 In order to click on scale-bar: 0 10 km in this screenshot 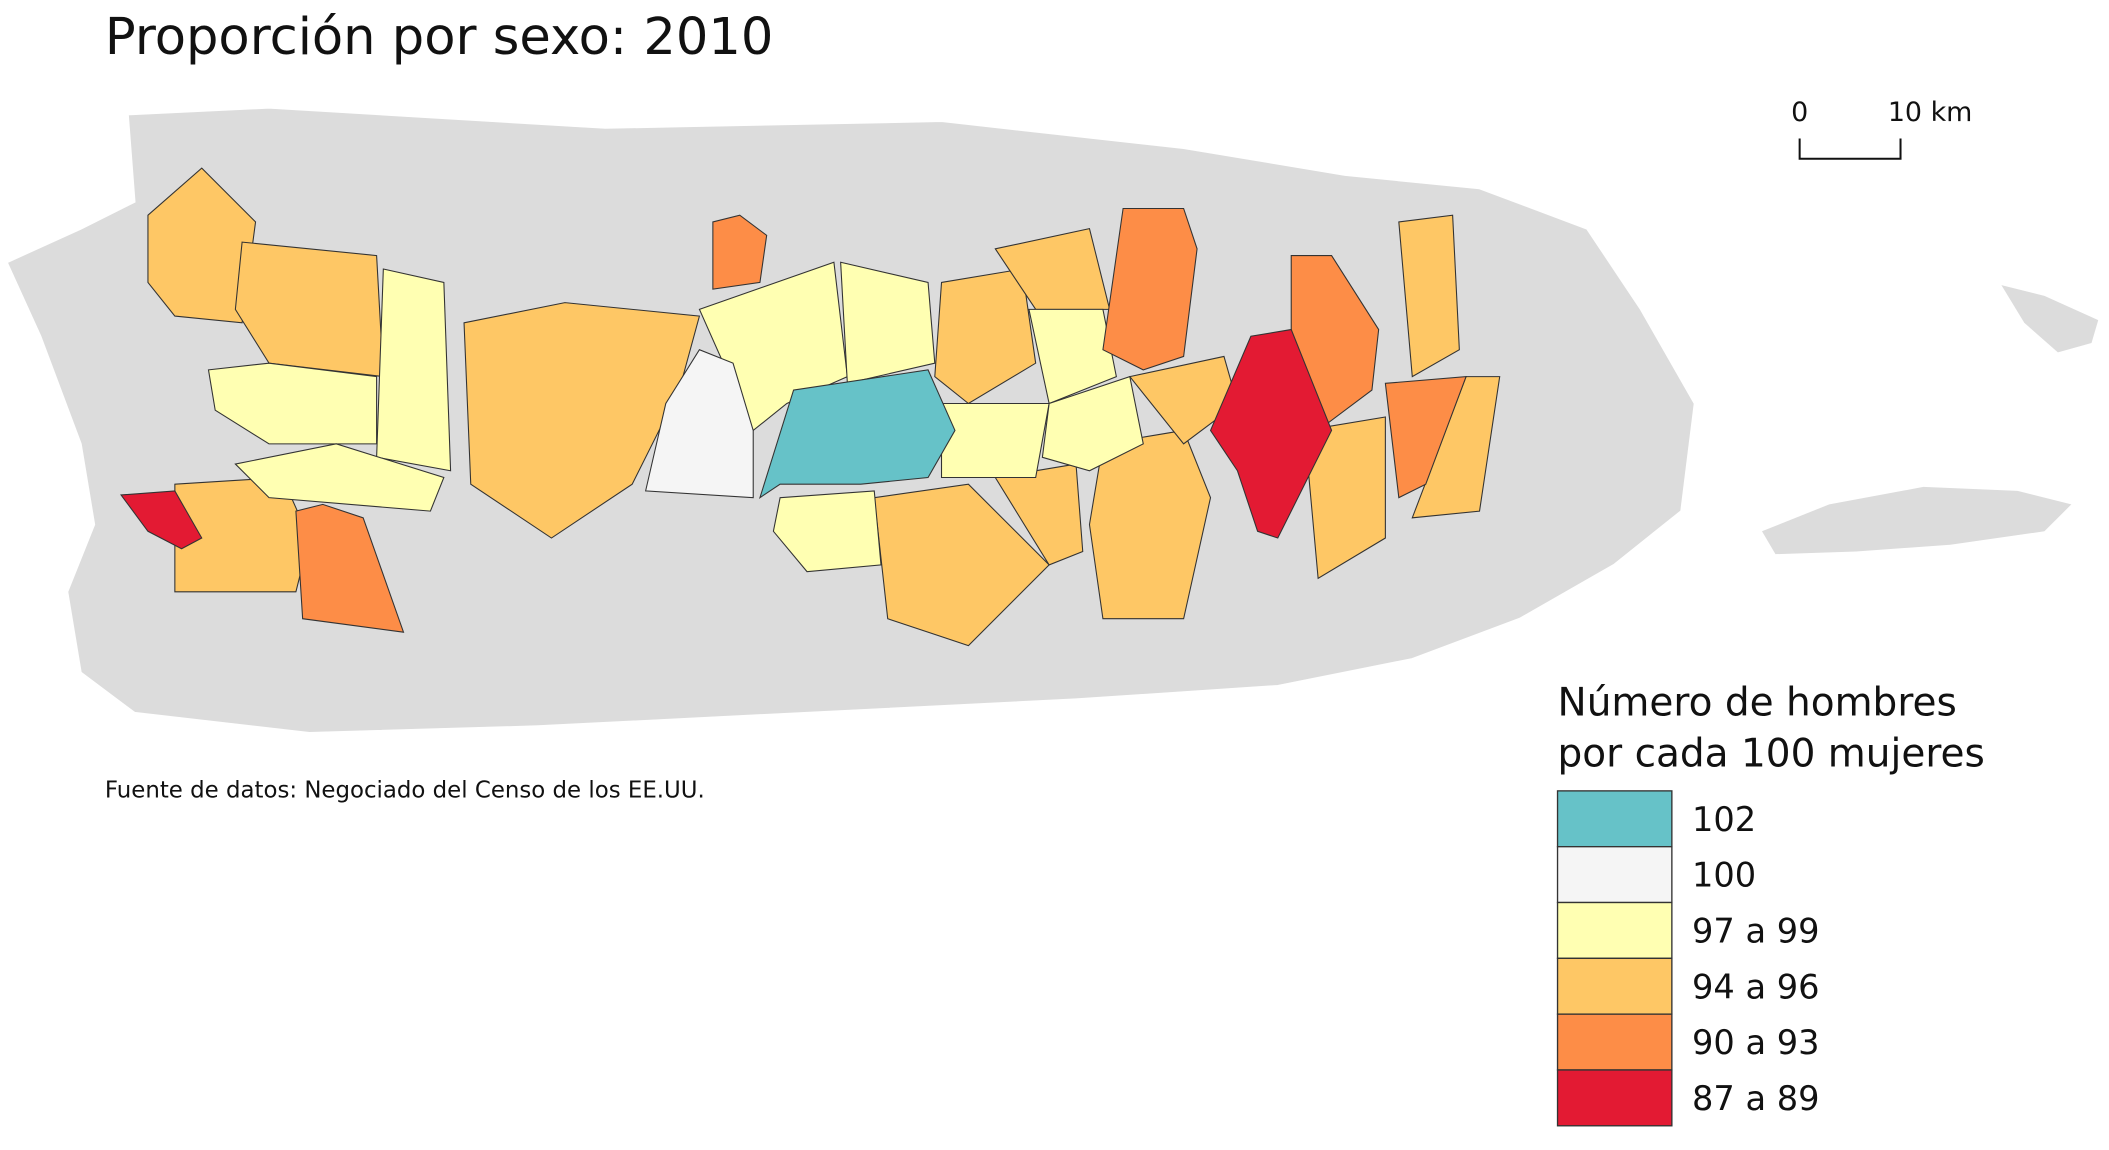, I will do `click(1882, 128)`.